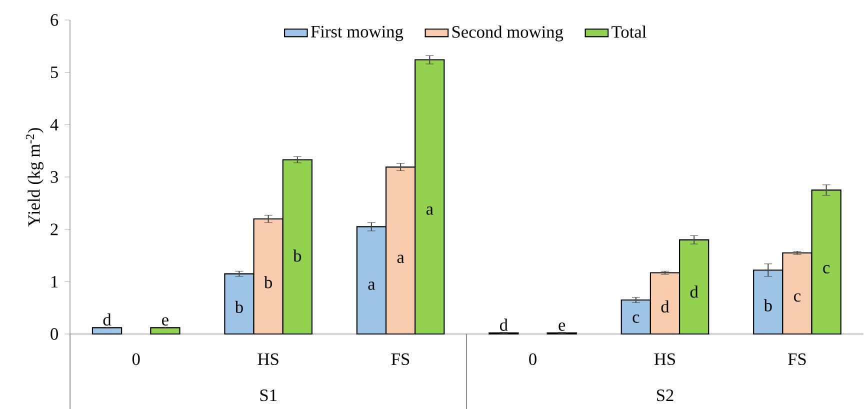 The height and width of the screenshot is (409, 864). I want to click on text: S1, so click(268, 395).